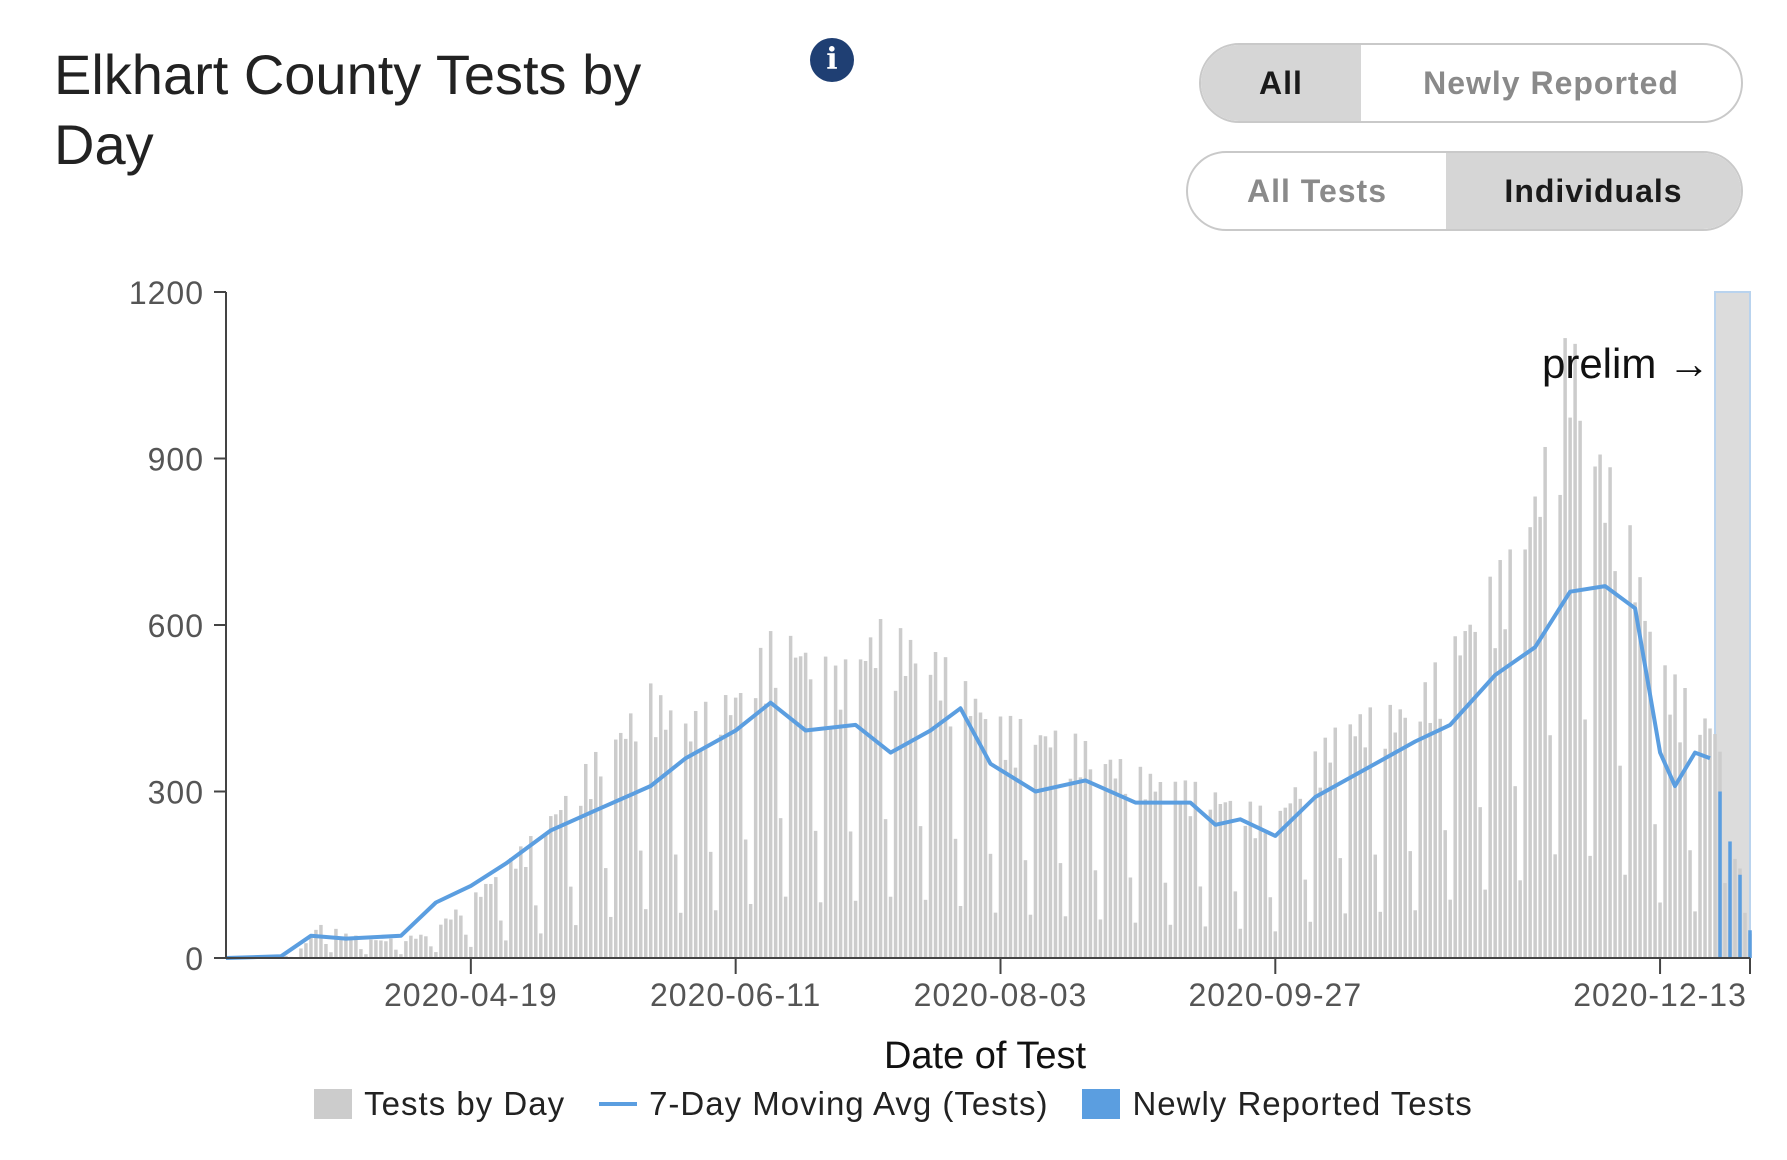  I want to click on legend-item-moving-avg: 7-Day Moving Avg (Tests), so click(823, 1104).